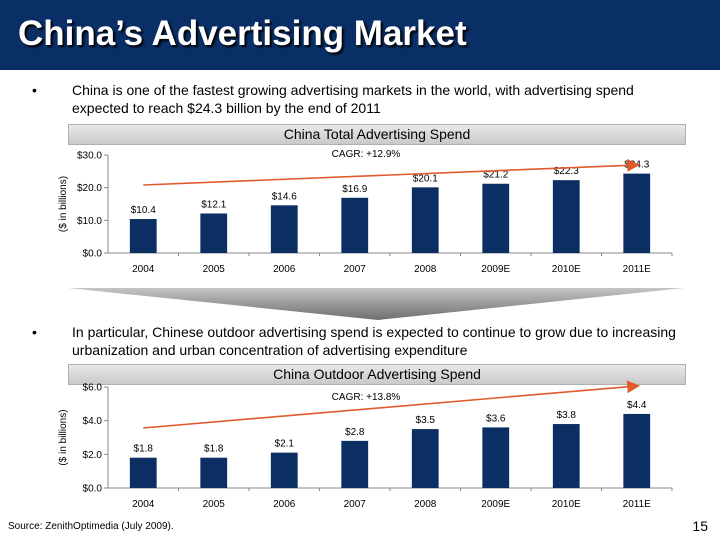 This screenshot has height=540, width=720. What do you see at coordinates (284, 196) in the screenshot?
I see `data-label: $14.6` at bounding box center [284, 196].